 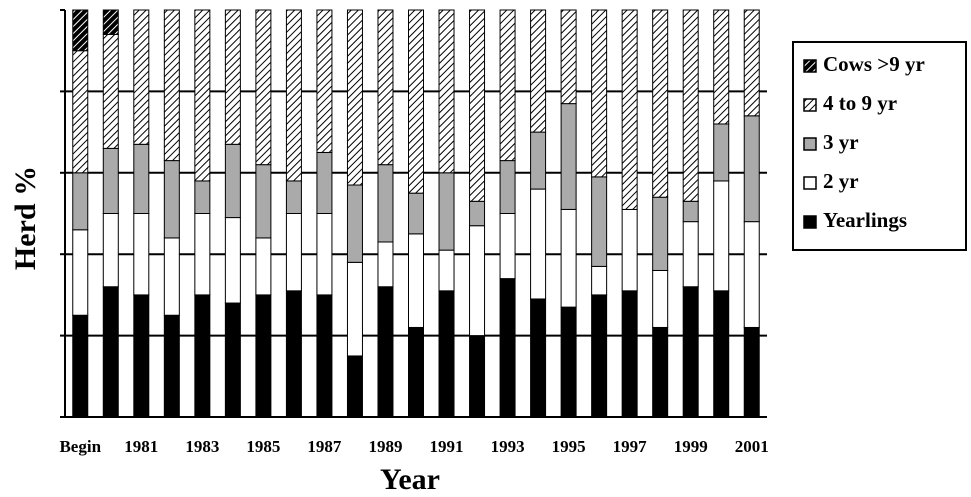 What do you see at coordinates (141, 446) in the screenshot?
I see `x-tick-label: 1981` at bounding box center [141, 446].